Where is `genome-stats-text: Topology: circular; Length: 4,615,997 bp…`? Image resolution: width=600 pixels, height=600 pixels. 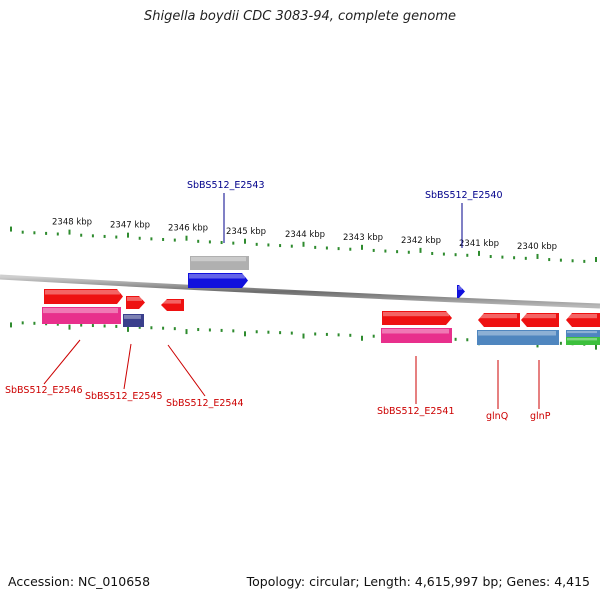 genome-stats-text: Topology: circular; Length: 4,615,997 bp… is located at coordinates (418, 581).